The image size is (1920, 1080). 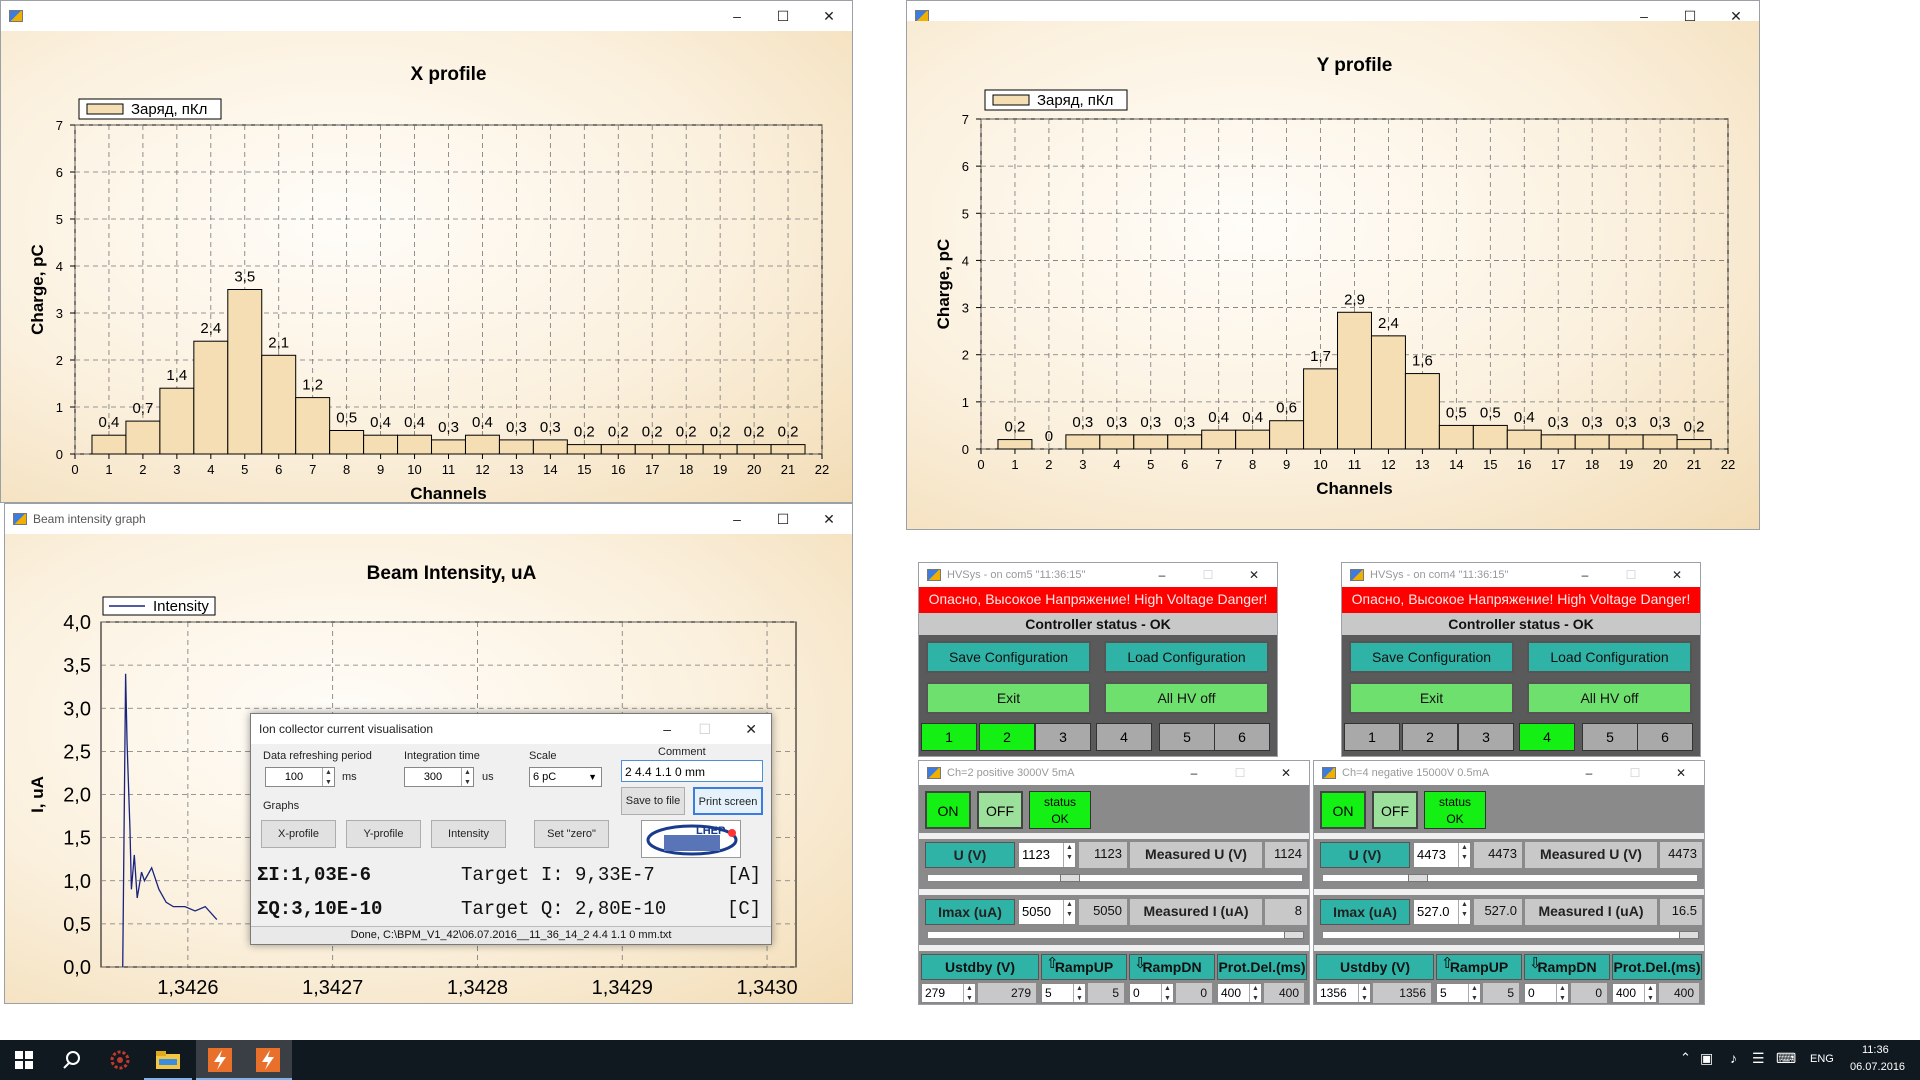 What do you see at coordinates (1786, 1058) in the screenshot?
I see `keyboard-icon: ⌨` at bounding box center [1786, 1058].